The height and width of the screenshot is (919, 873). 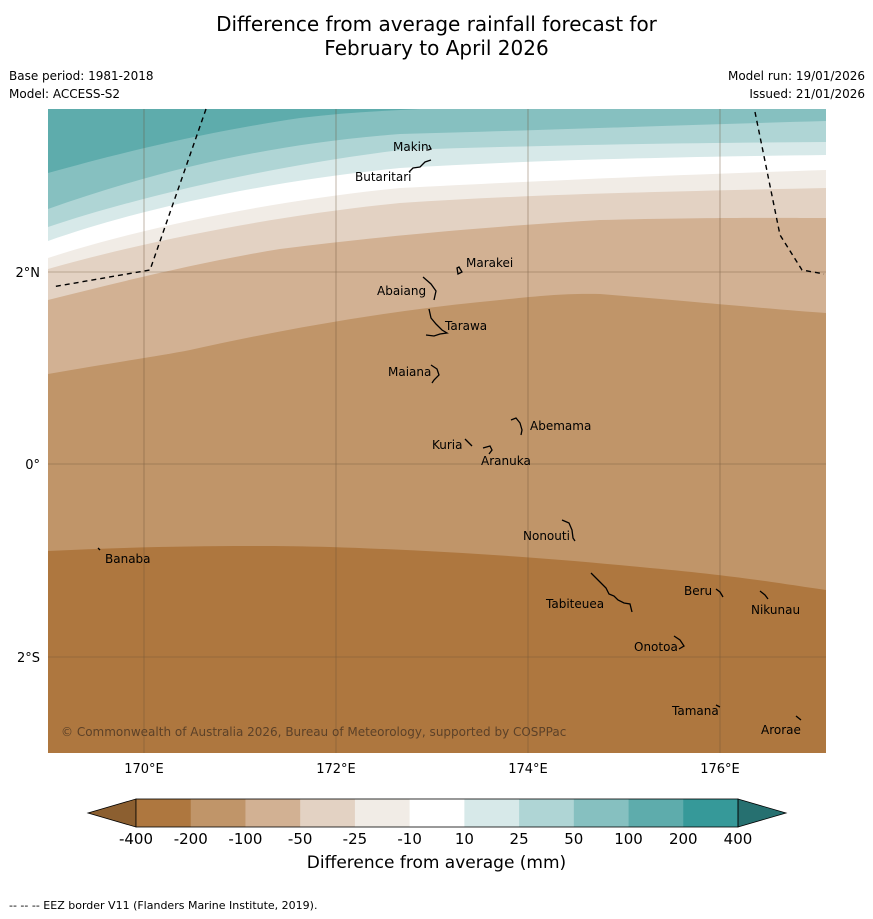 I want to click on island-tarawa-outline, so click(x=437, y=322).